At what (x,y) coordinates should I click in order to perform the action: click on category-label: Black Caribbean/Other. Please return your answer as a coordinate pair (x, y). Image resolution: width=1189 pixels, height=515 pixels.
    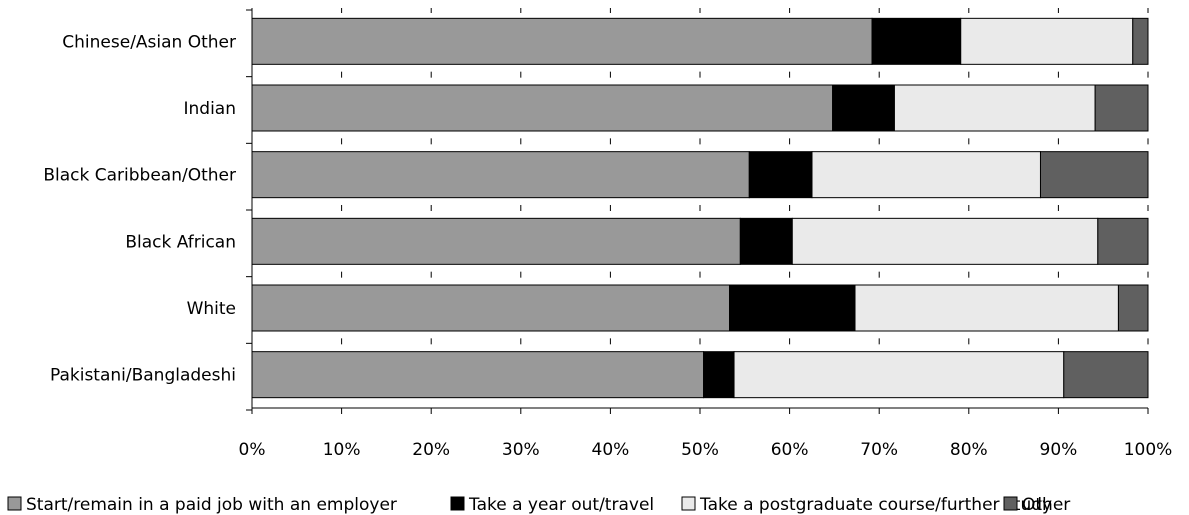
    Looking at the image, I should click on (139, 176).